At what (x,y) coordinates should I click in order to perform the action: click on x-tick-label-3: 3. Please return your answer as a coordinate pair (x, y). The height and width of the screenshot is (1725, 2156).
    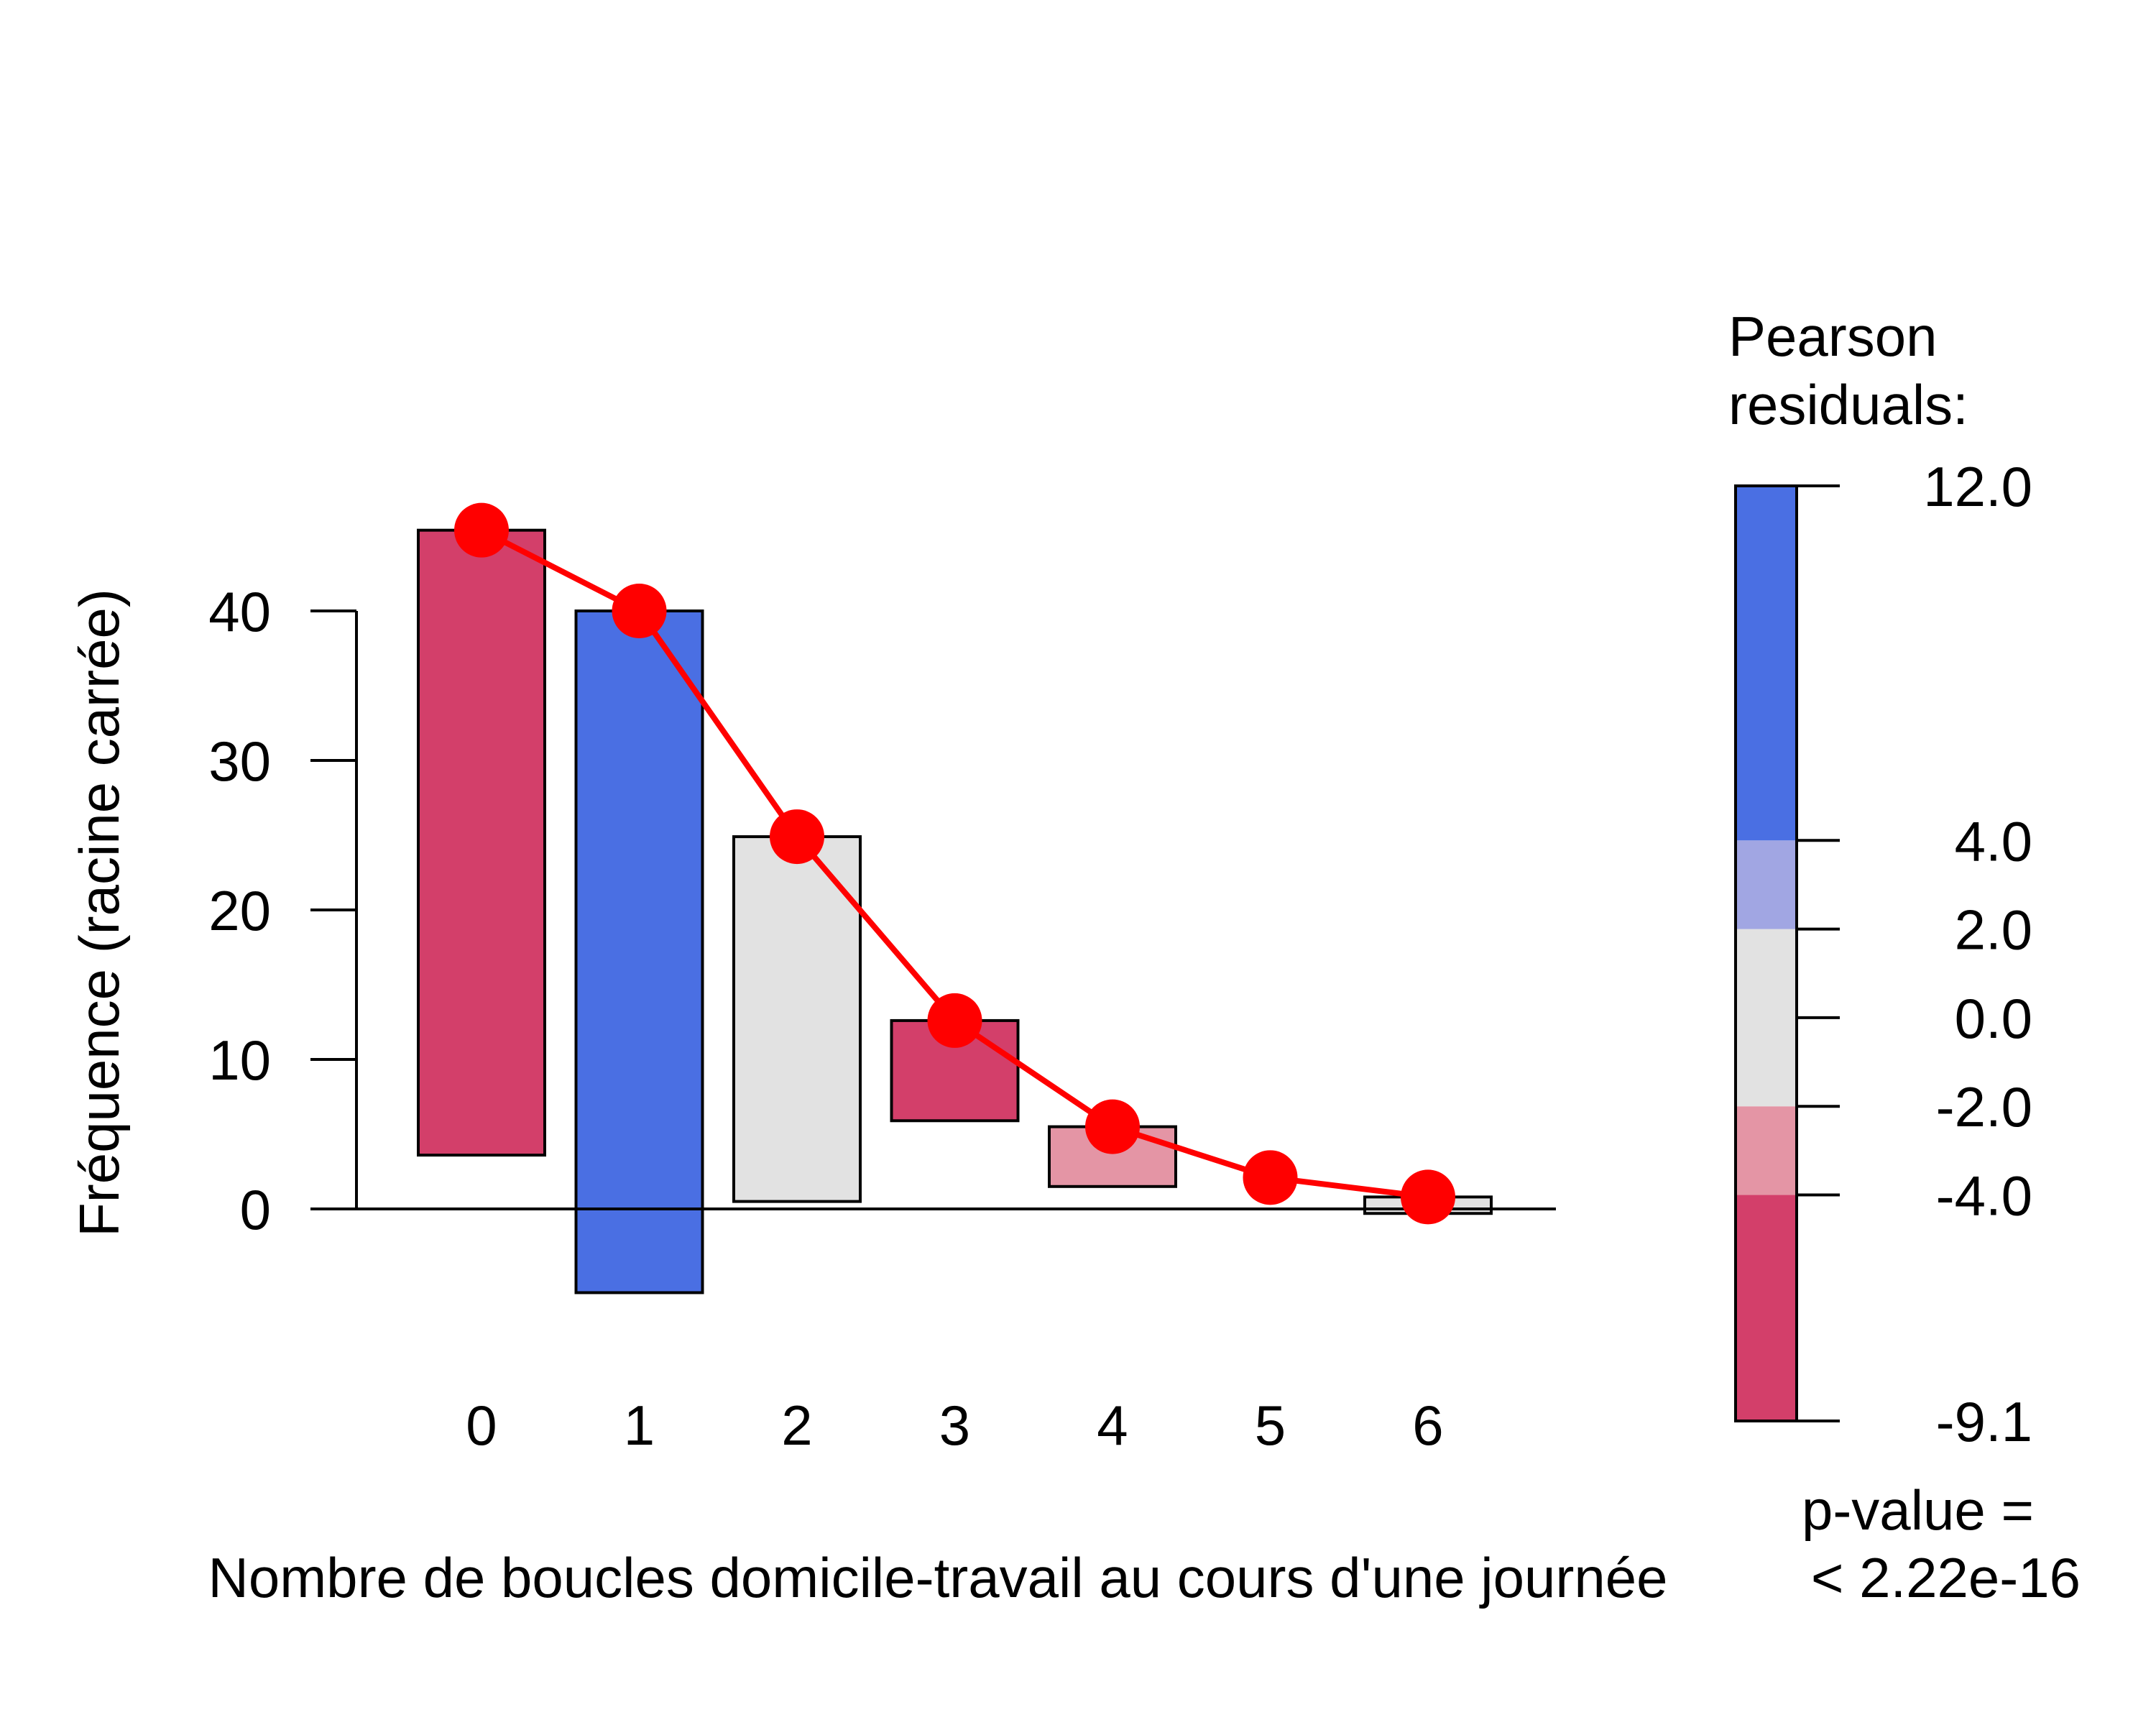
    Looking at the image, I should click on (954, 1425).